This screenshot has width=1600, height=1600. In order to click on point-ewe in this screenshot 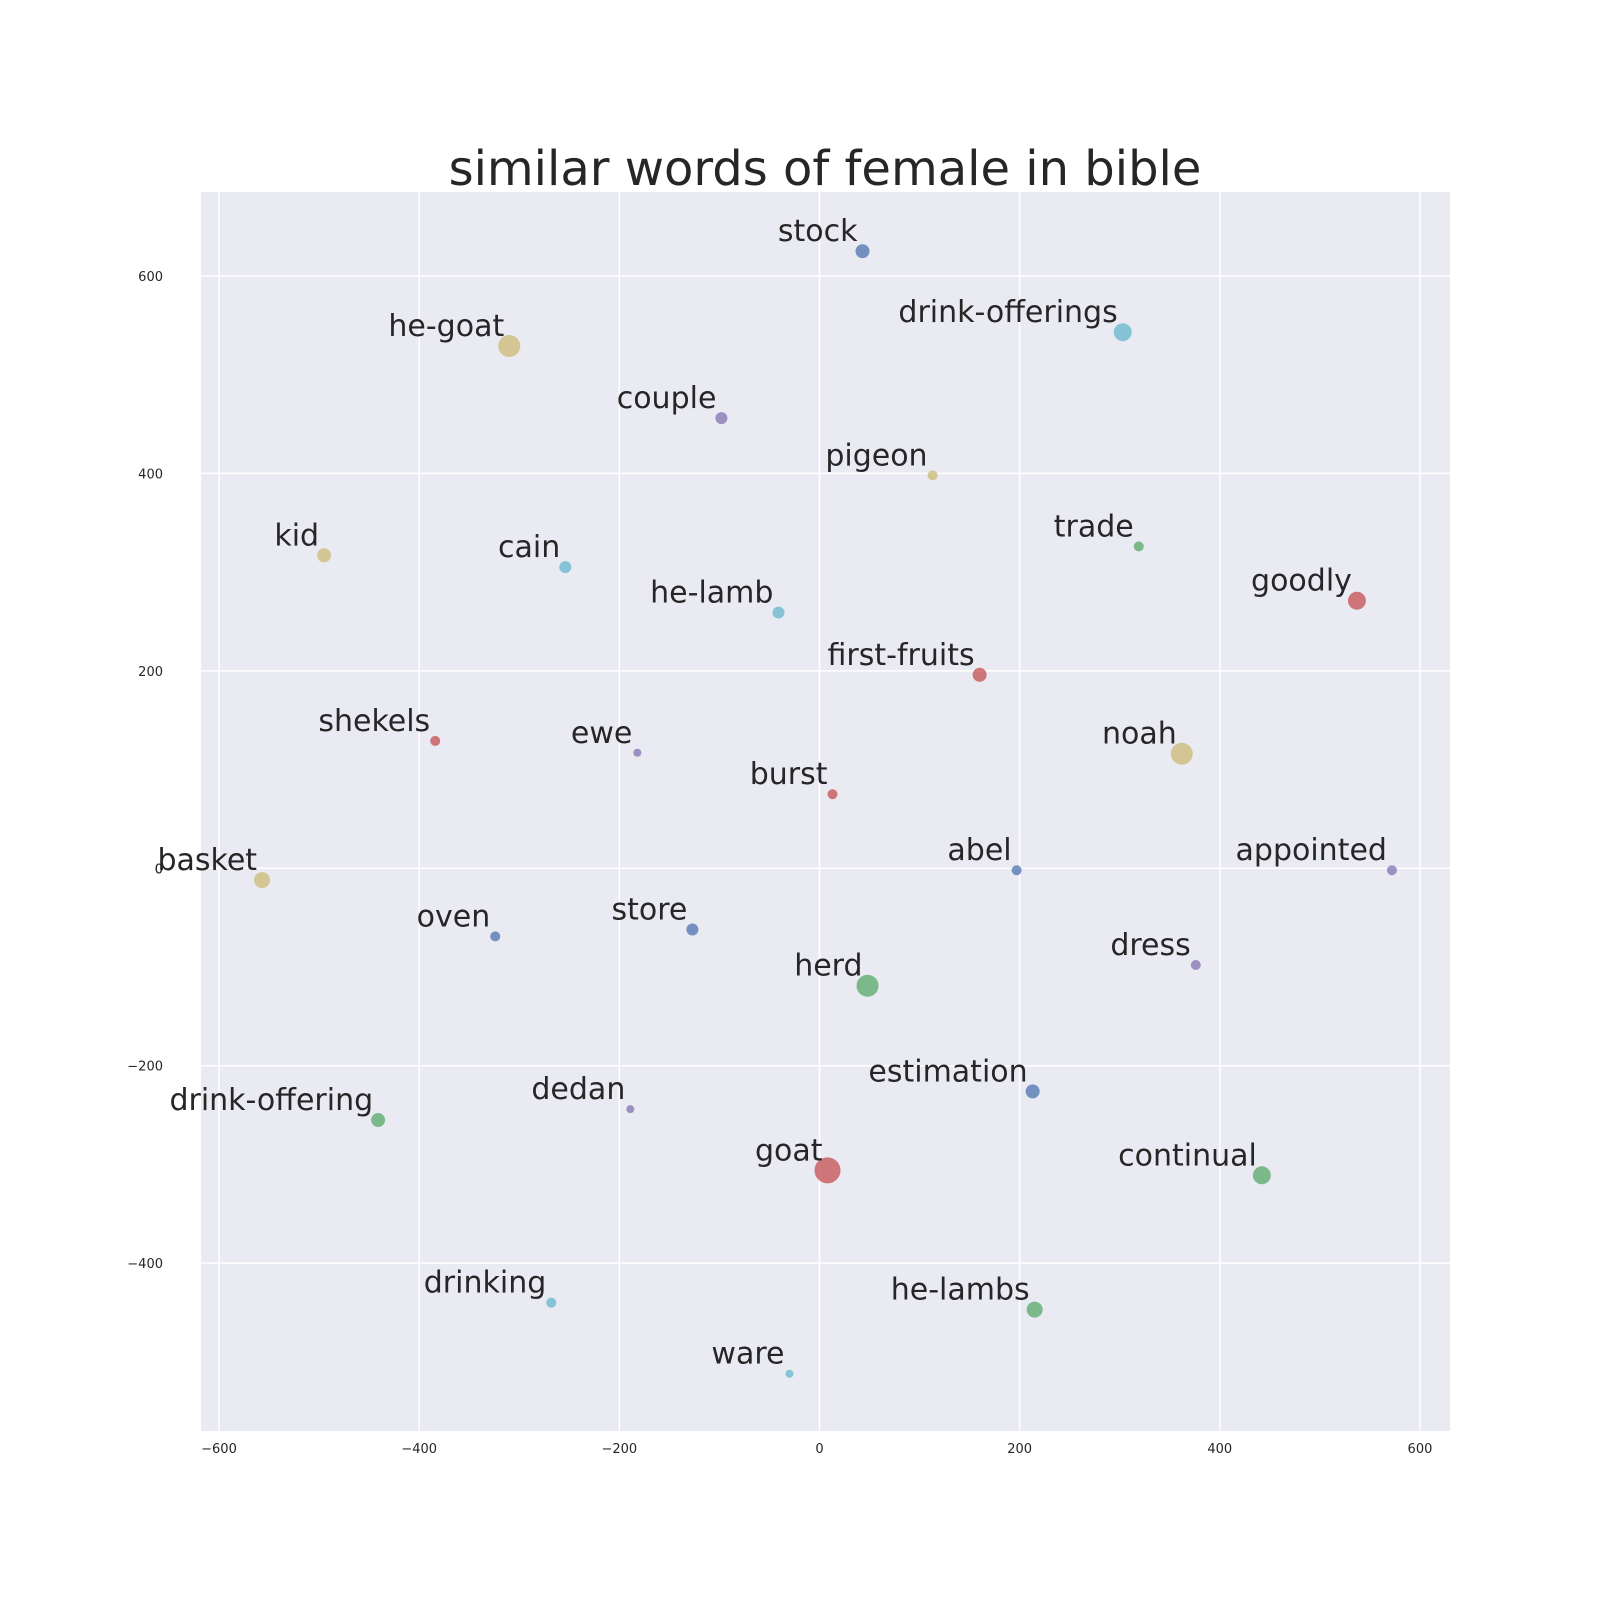, I will do `click(637, 752)`.